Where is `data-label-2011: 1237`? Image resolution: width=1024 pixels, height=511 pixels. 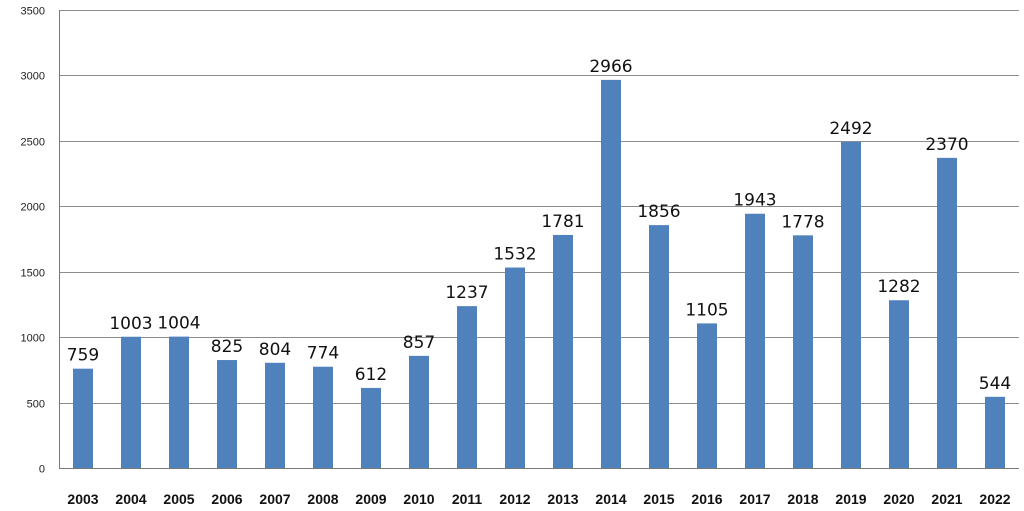 data-label-2011: 1237 is located at coordinates (466, 293).